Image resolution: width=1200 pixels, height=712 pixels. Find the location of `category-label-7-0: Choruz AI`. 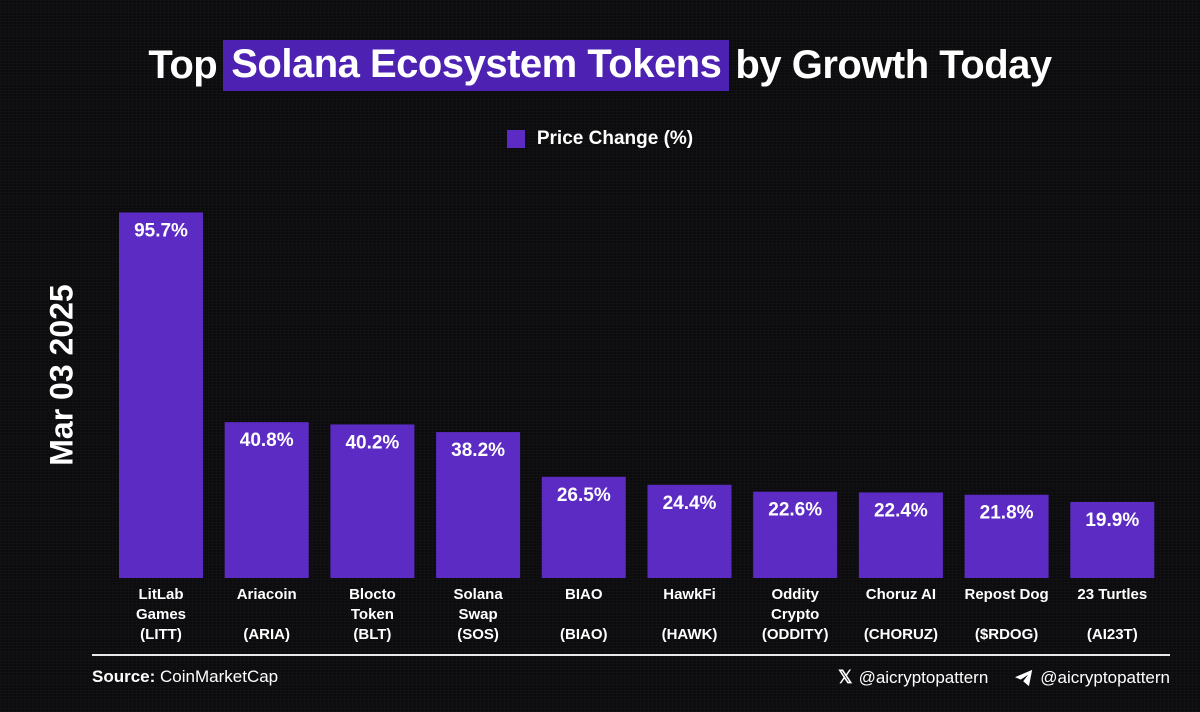

category-label-7-0: Choruz AI is located at coordinates (901, 594).